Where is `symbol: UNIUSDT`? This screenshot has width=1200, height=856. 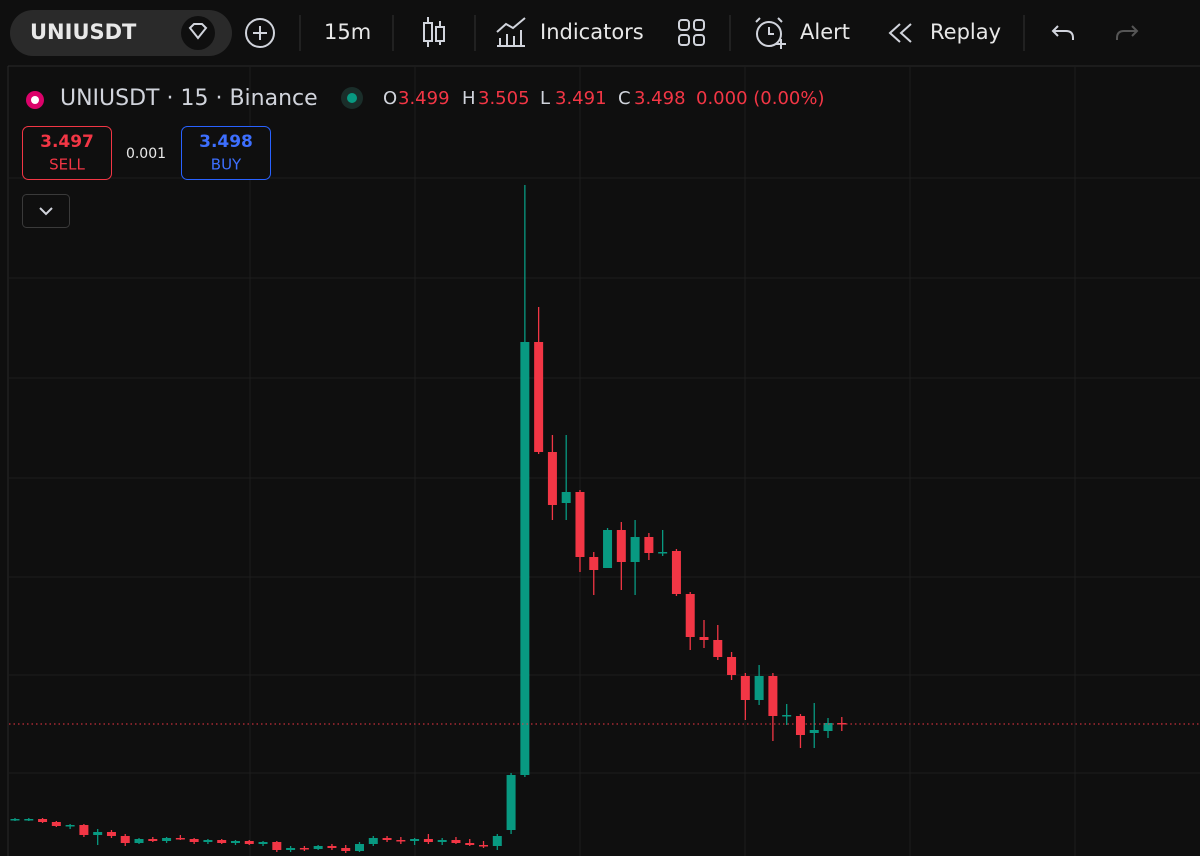 symbol: UNIUSDT is located at coordinates (83, 32).